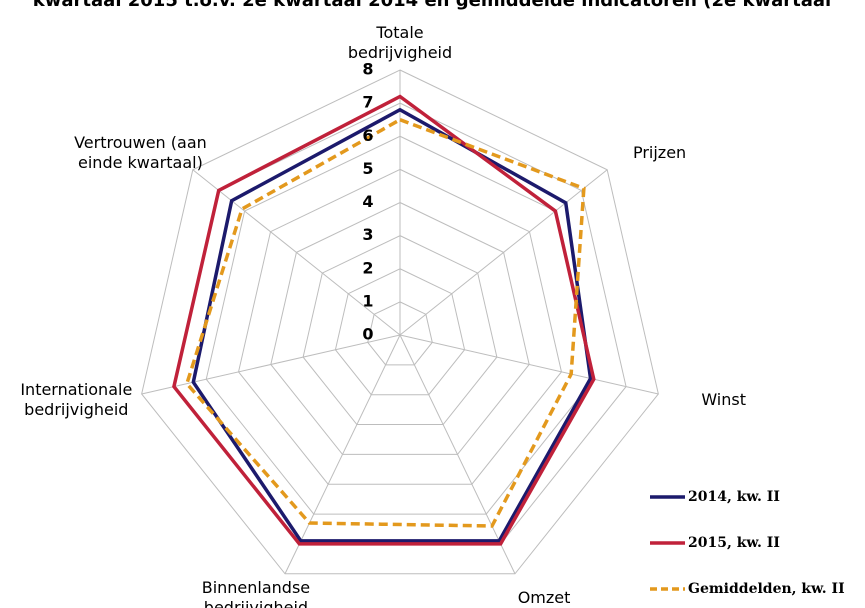 The image size is (865, 608). What do you see at coordinates (76, 399) in the screenshot?
I see `category-label: Internationale bedrijvigheid` at bounding box center [76, 399].